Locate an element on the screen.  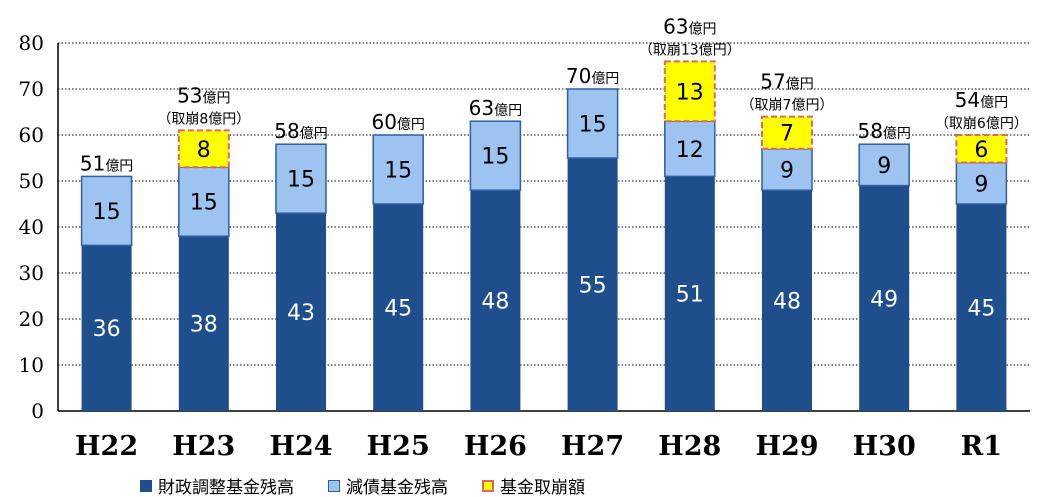
y-tick-label: 20 is located at coordinates (31, 319).